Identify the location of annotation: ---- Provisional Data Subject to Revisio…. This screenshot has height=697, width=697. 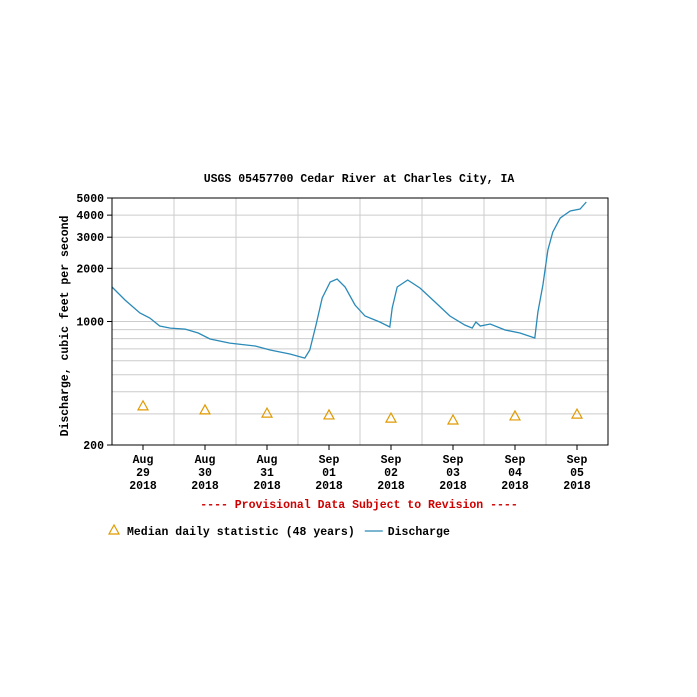
(358, 505).